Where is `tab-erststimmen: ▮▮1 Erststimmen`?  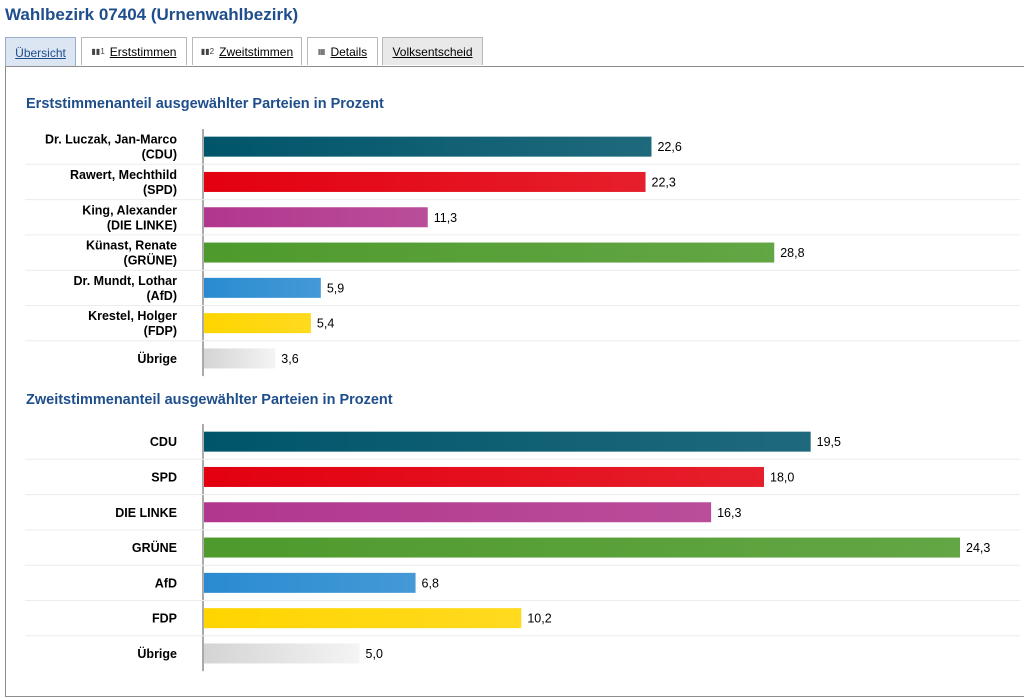 tab-erststimmen: ▮▮1 Erststimmen is located at coordinates (134, 51).